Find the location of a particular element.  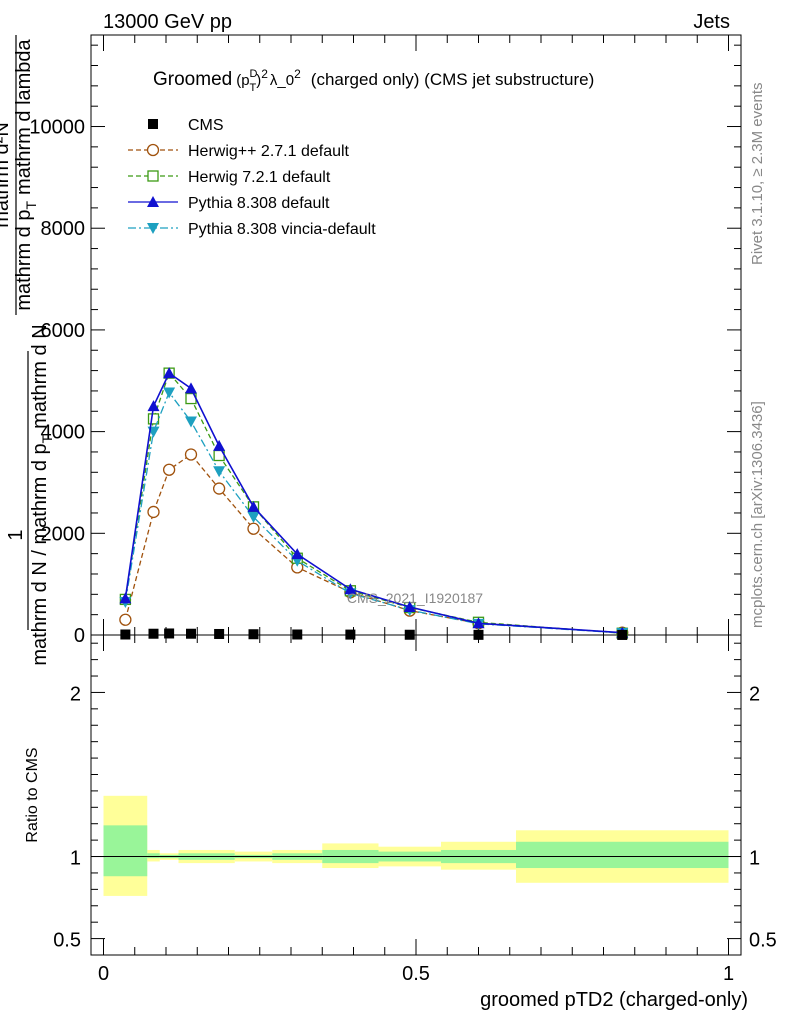

legend-entry-2: Herwig 7.2.1 default is located at coordinates (229, 177).